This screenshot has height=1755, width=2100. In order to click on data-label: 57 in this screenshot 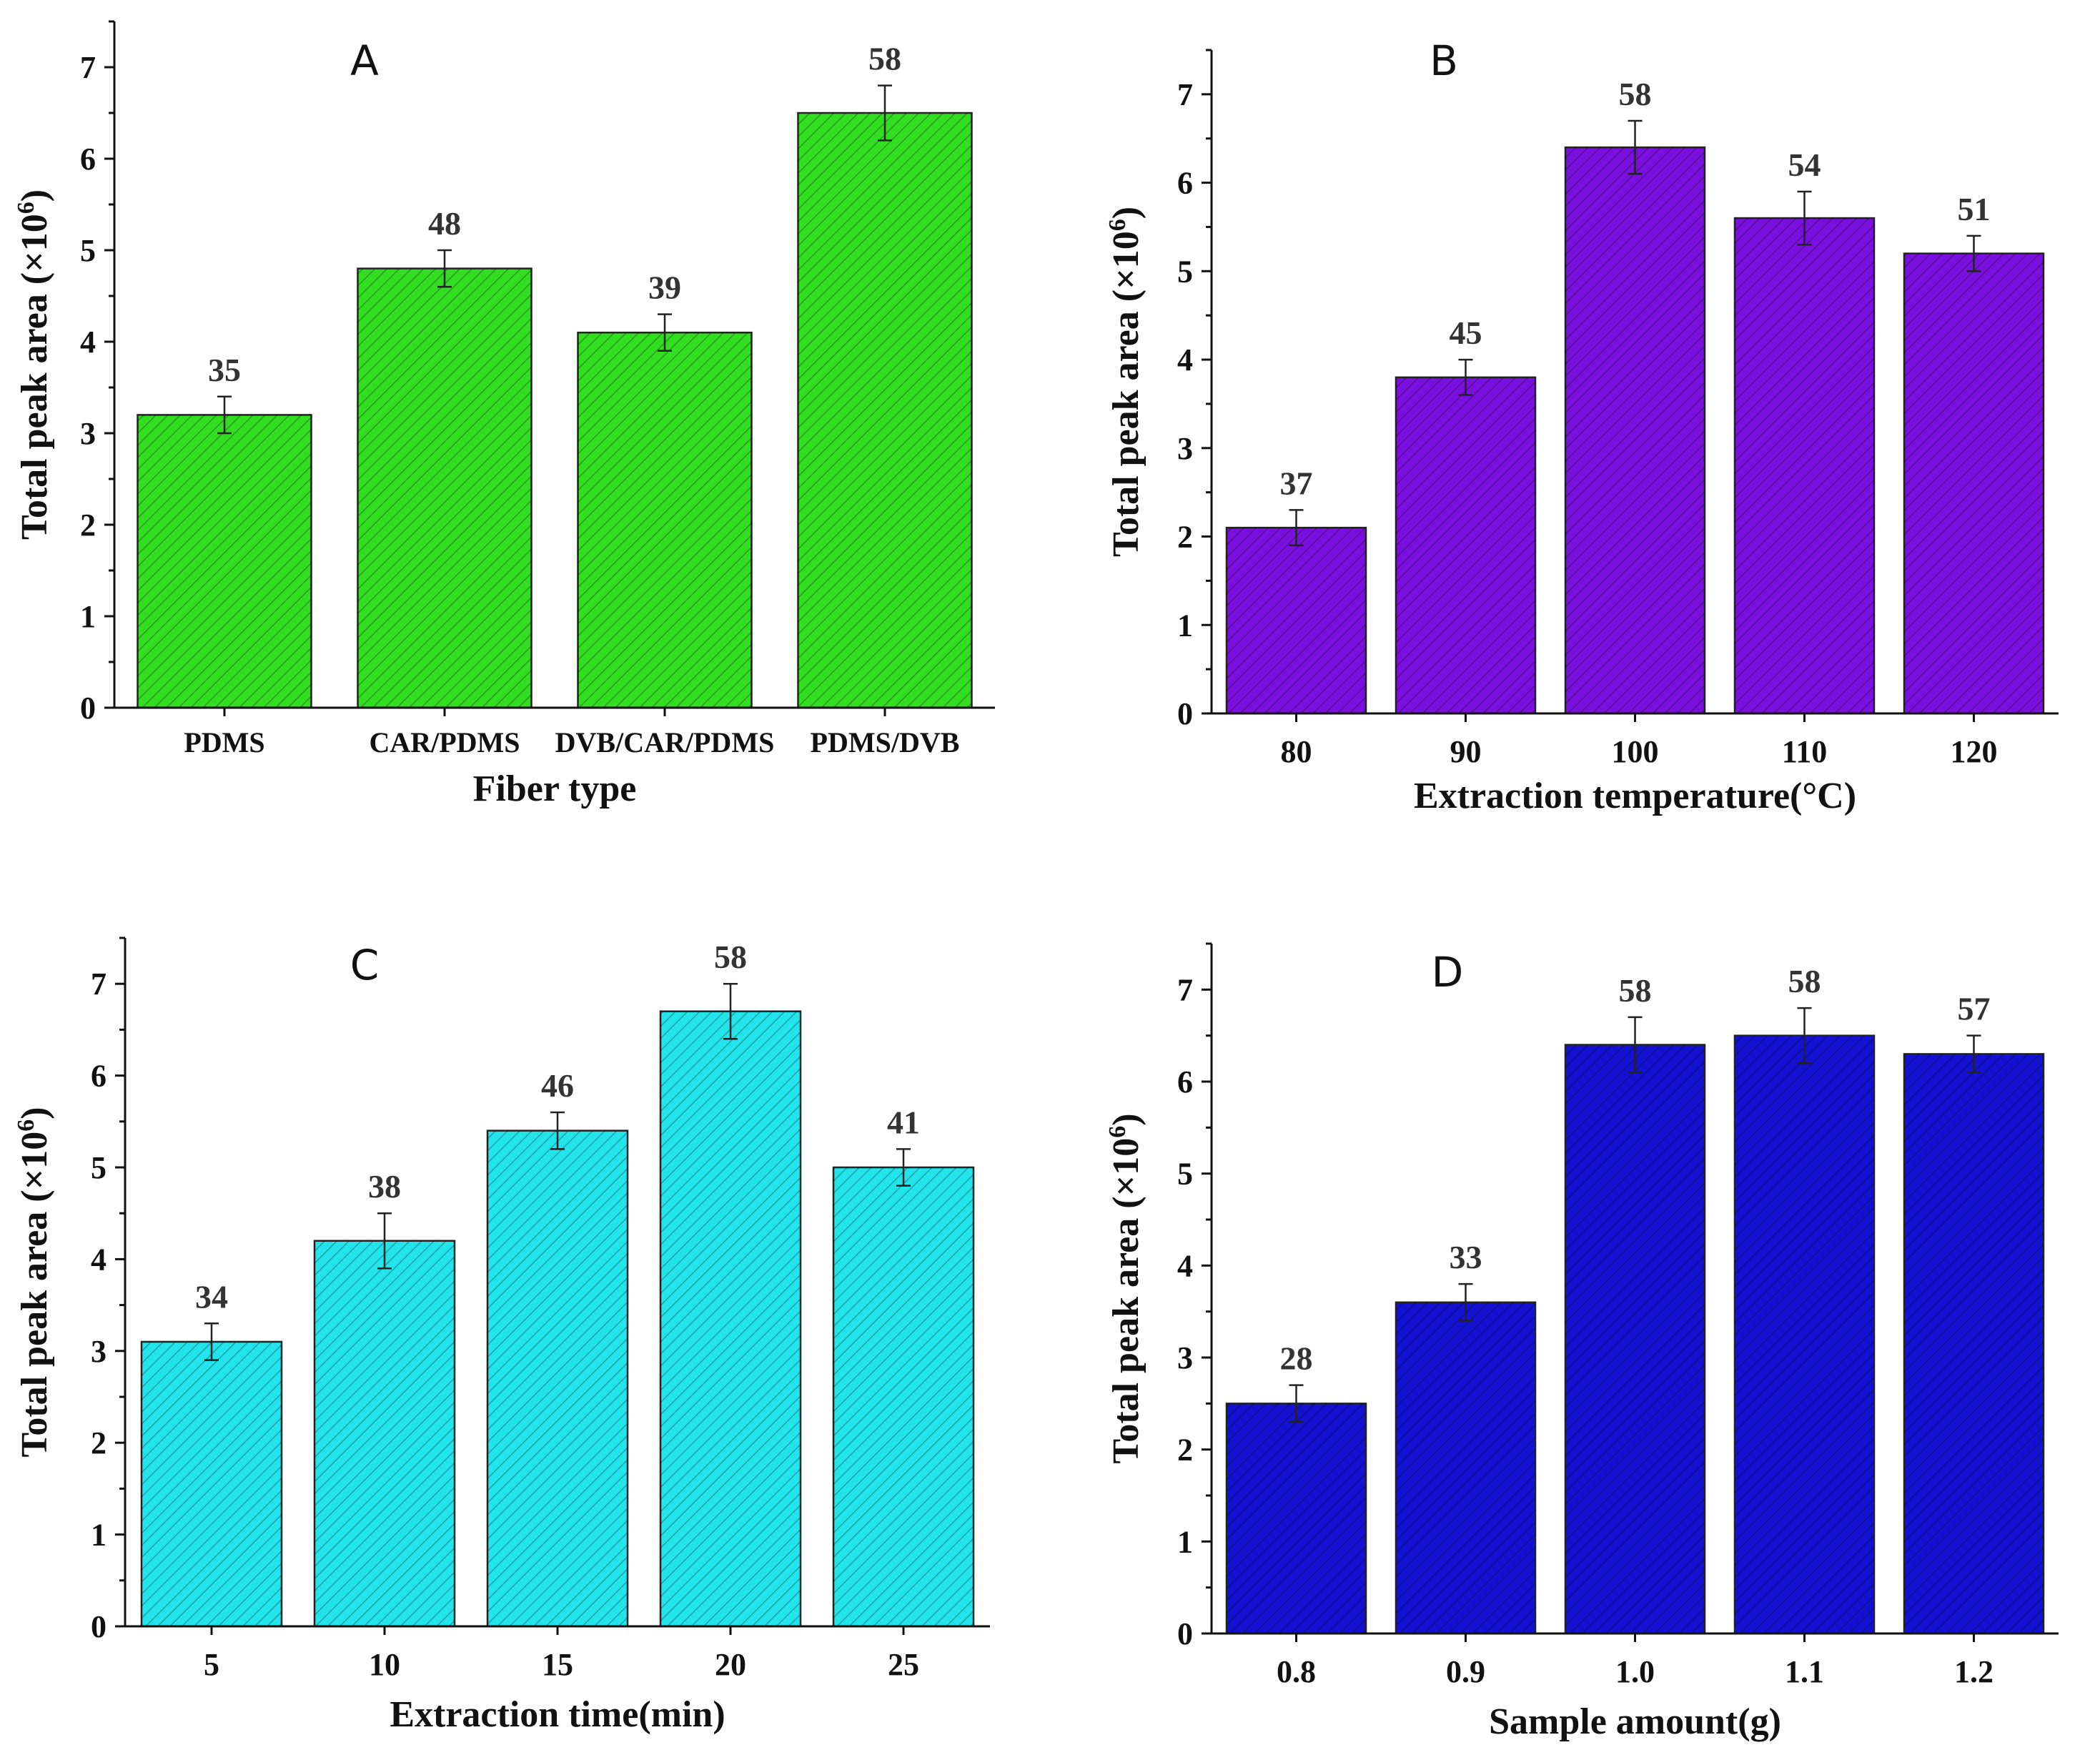, I will do `click(1974, 1009)`.